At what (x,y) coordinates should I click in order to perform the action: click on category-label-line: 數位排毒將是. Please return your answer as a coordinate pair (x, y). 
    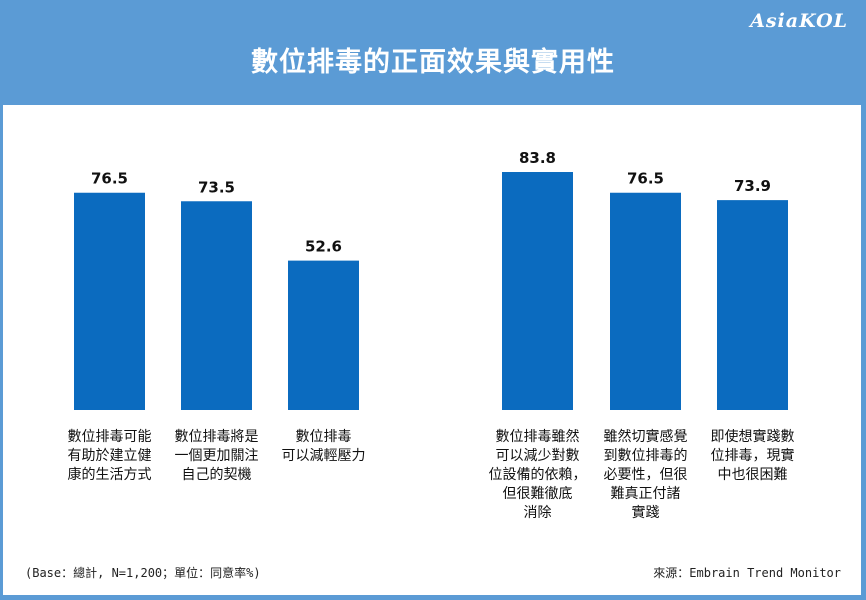
    Looking at the image, I should click on (216, 437).